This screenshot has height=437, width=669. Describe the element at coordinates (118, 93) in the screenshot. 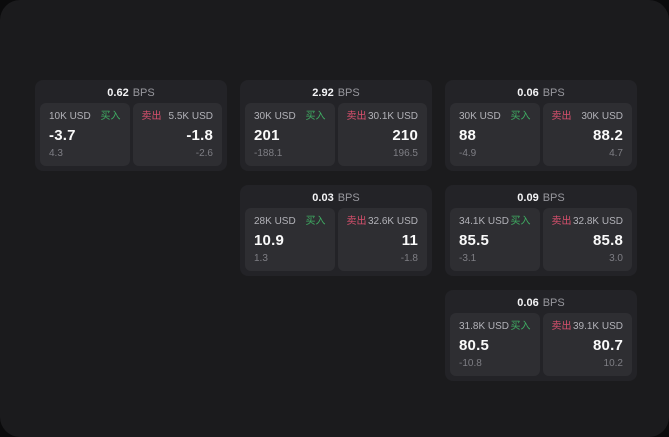

I see `spread-value: 0.62` at that location.